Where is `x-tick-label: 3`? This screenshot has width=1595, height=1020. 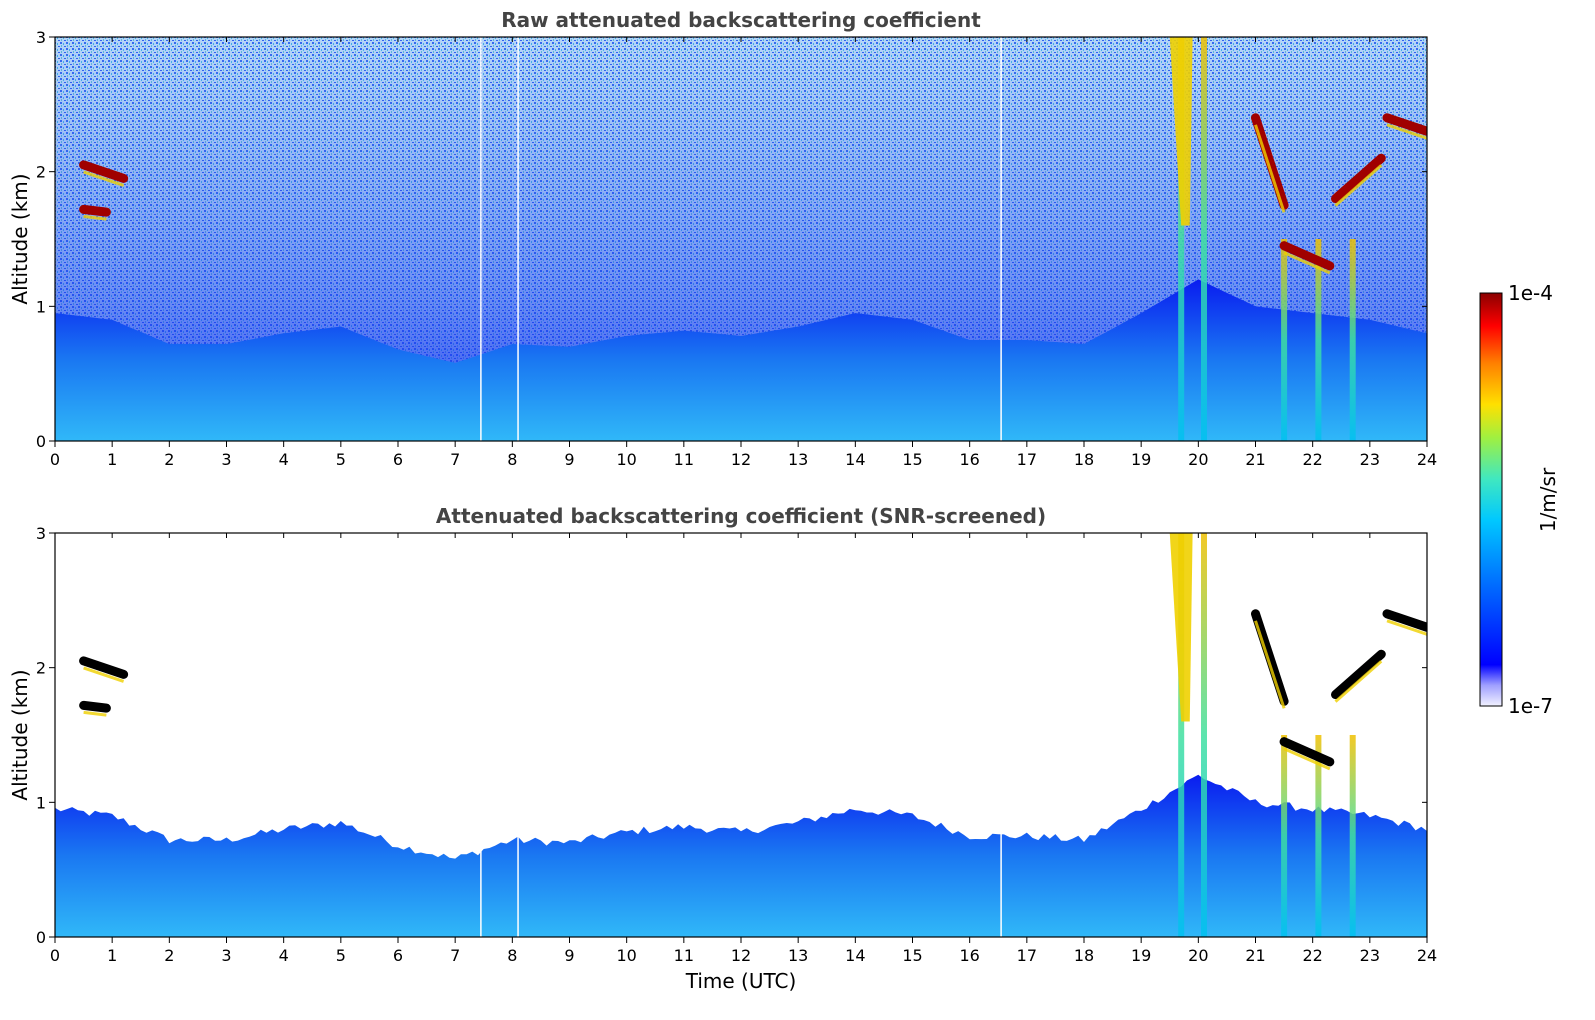
x-tick-label: 3 is located at coordinates (226, 955).